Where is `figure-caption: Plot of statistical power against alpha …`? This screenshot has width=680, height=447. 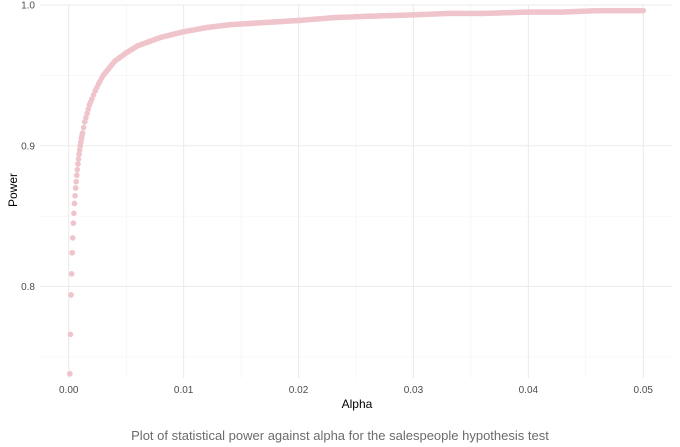 figure-caption: Plot of statistical power against alpha … is located at coordinates (340, 435).